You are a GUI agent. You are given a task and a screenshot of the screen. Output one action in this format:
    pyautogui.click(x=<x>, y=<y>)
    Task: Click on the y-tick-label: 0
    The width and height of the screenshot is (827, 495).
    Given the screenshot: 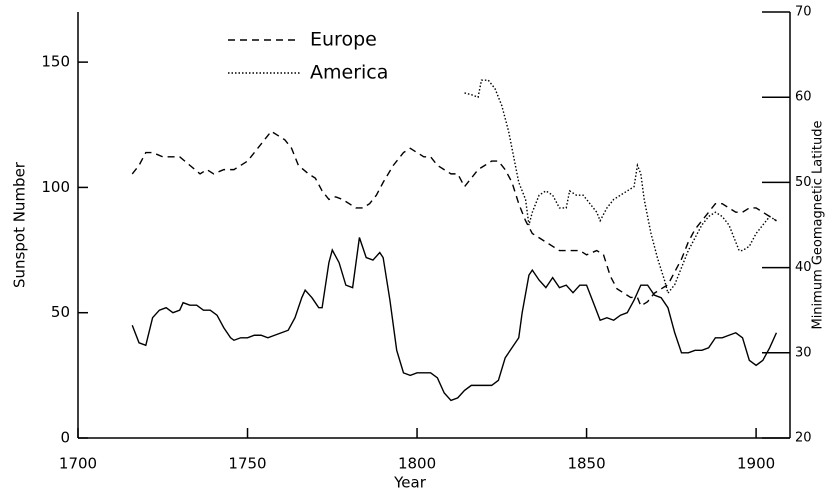 What is the action you would take?
    pyautogui.click(x=65, y=438)
    